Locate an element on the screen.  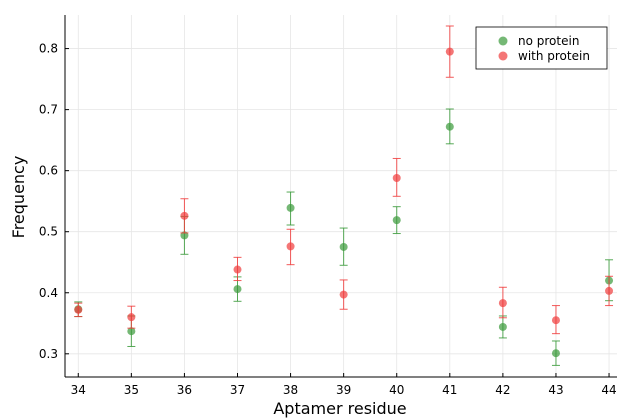
x-tick-label: 40 is located at coordinates (396, 390).